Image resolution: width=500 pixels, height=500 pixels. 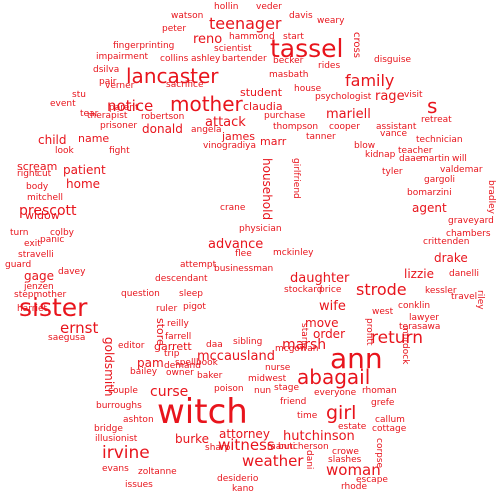 I want to click on word-student: student, so click(x=261, y=92).